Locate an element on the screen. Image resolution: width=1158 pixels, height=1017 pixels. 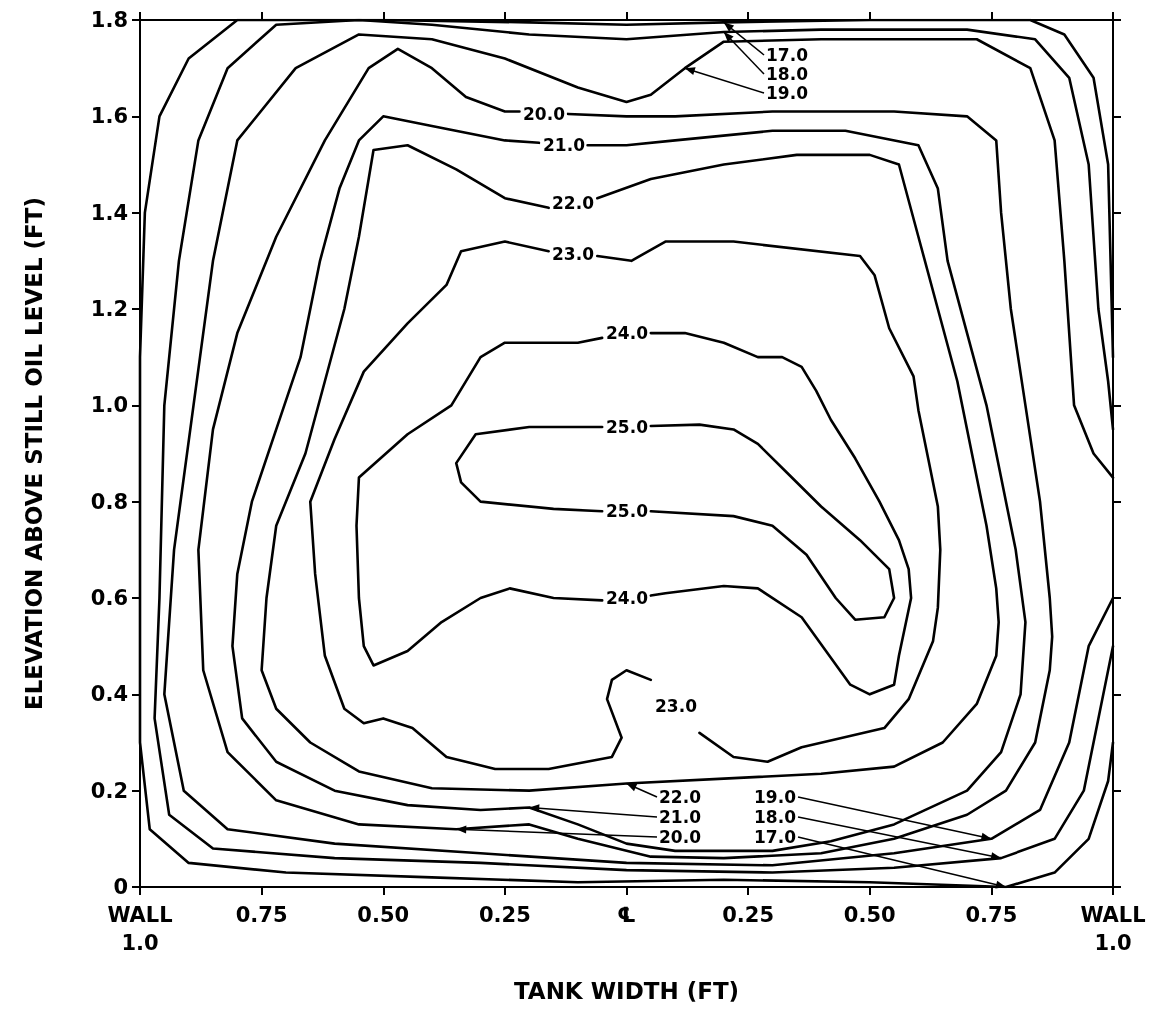
y-tick-label: 1.8 is located at coordinates (109, 20).